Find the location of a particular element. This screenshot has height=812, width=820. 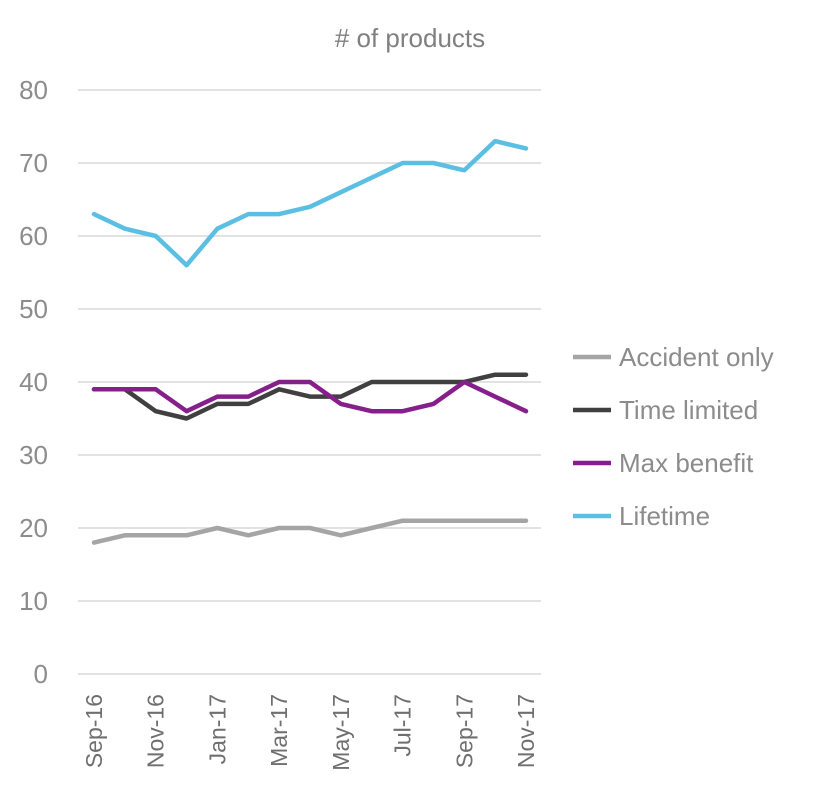

x-tick-label: Nov-16 is located at coordinates (156, 731).